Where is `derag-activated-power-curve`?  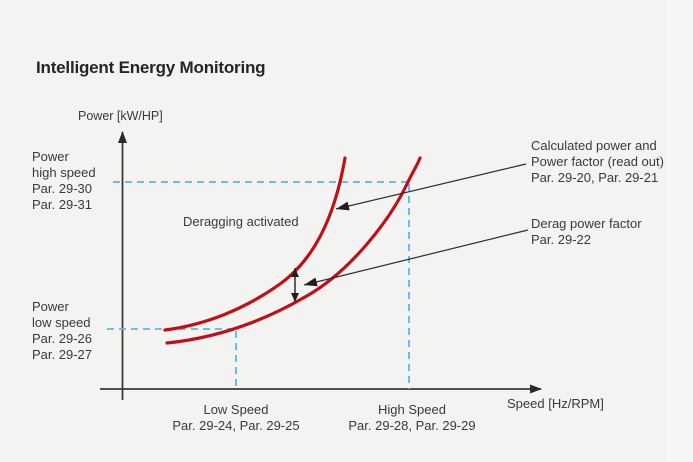
derag-activated-power-curve is located at coordinates (255, 244).